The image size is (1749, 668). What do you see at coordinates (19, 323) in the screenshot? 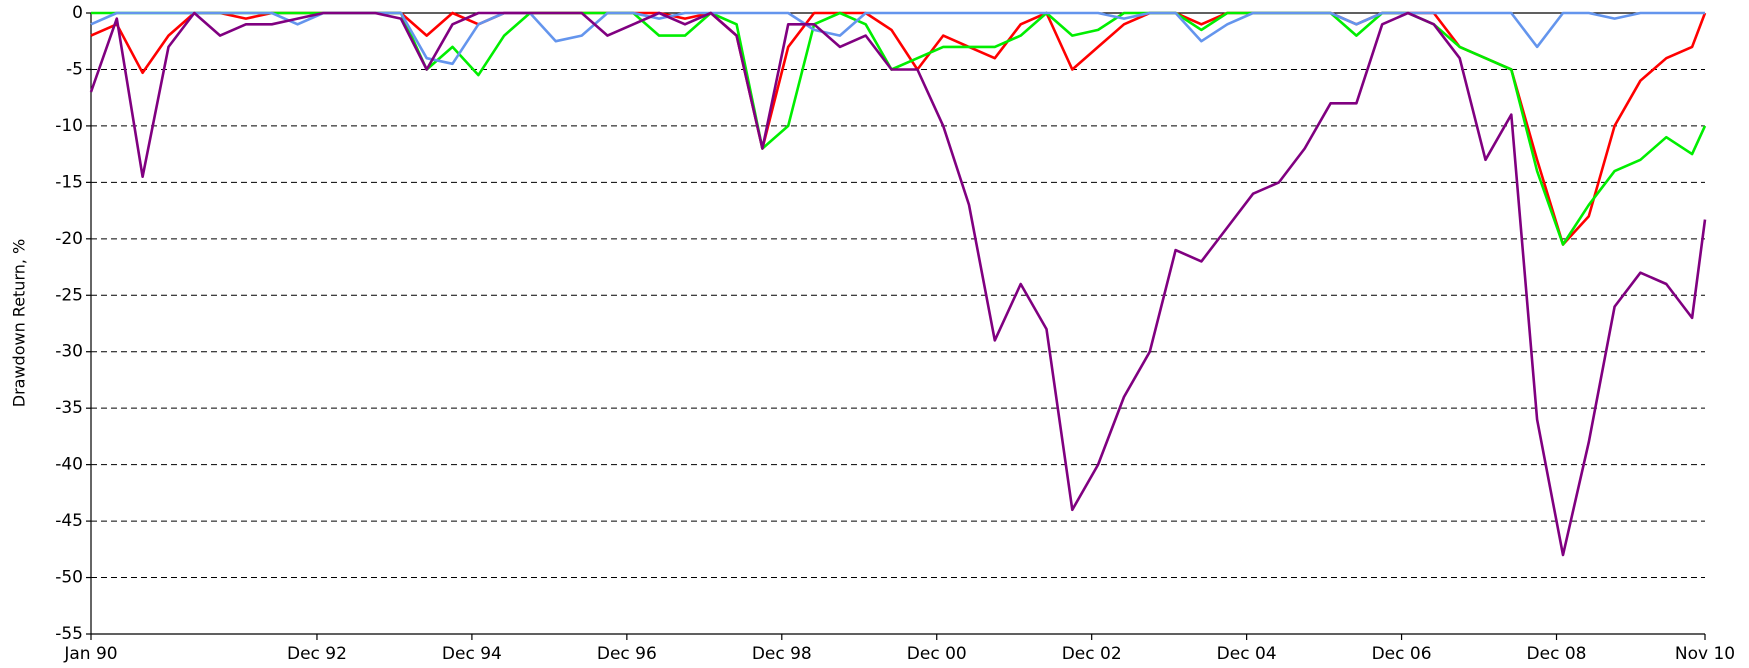
I see `y-axis-label: Drawdown Return, %` at bounding box center [19, 323].